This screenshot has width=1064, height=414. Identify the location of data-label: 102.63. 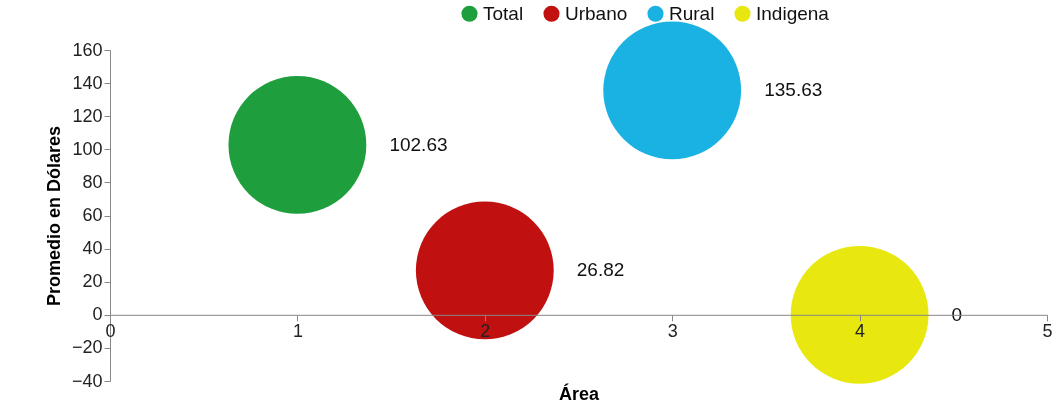
(418, 144).